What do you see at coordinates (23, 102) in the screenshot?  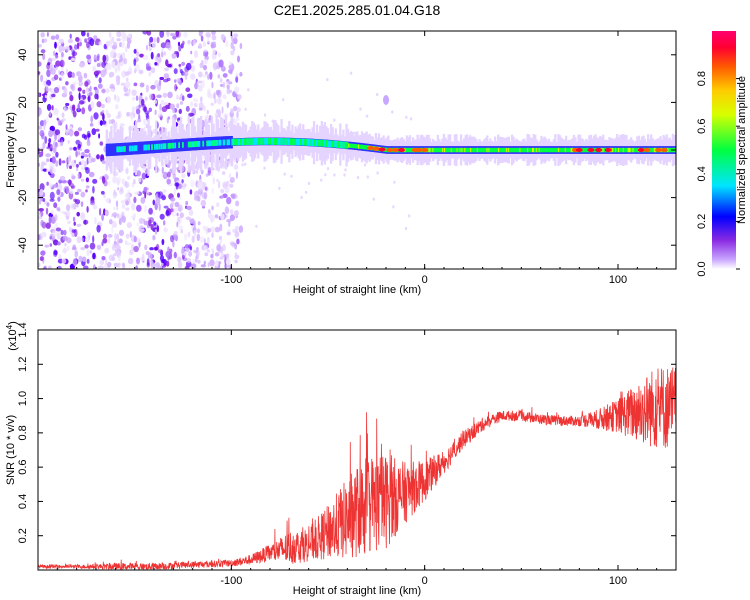 I see `y-tick-label: 20` at bounding box center [23, 102].